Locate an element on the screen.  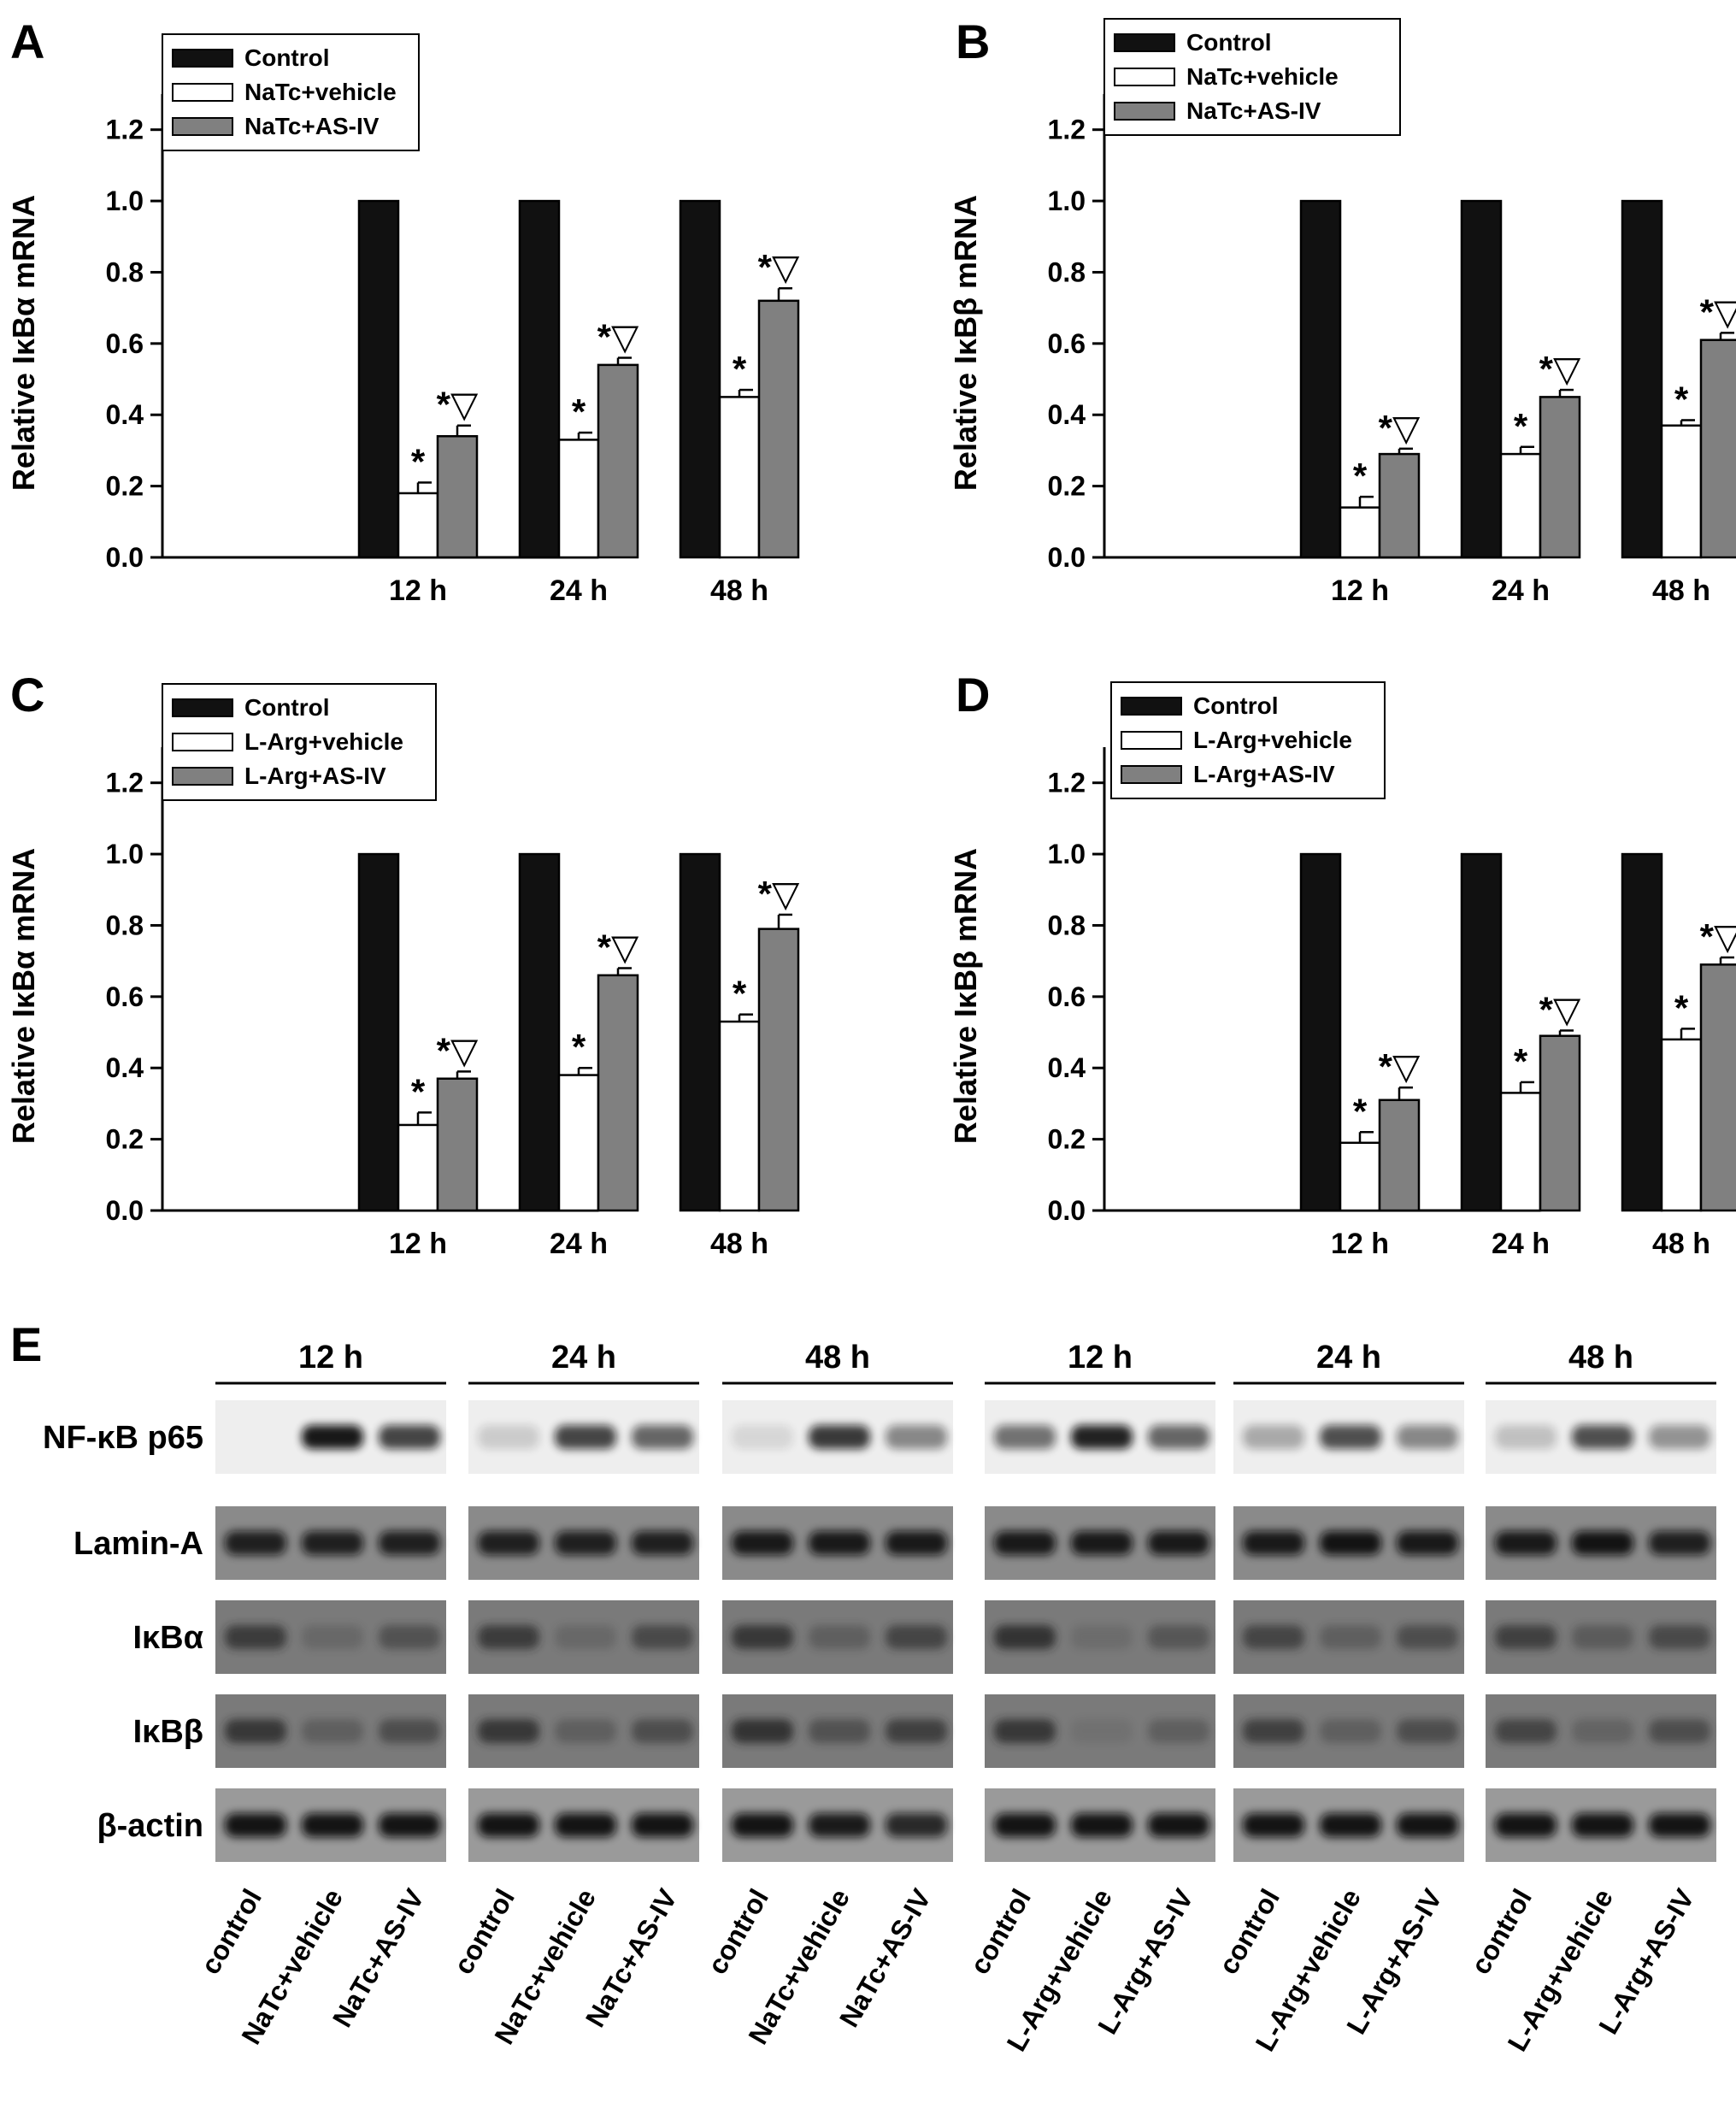
y-tick-label: 0.8 is located at coordinates (125, 925).